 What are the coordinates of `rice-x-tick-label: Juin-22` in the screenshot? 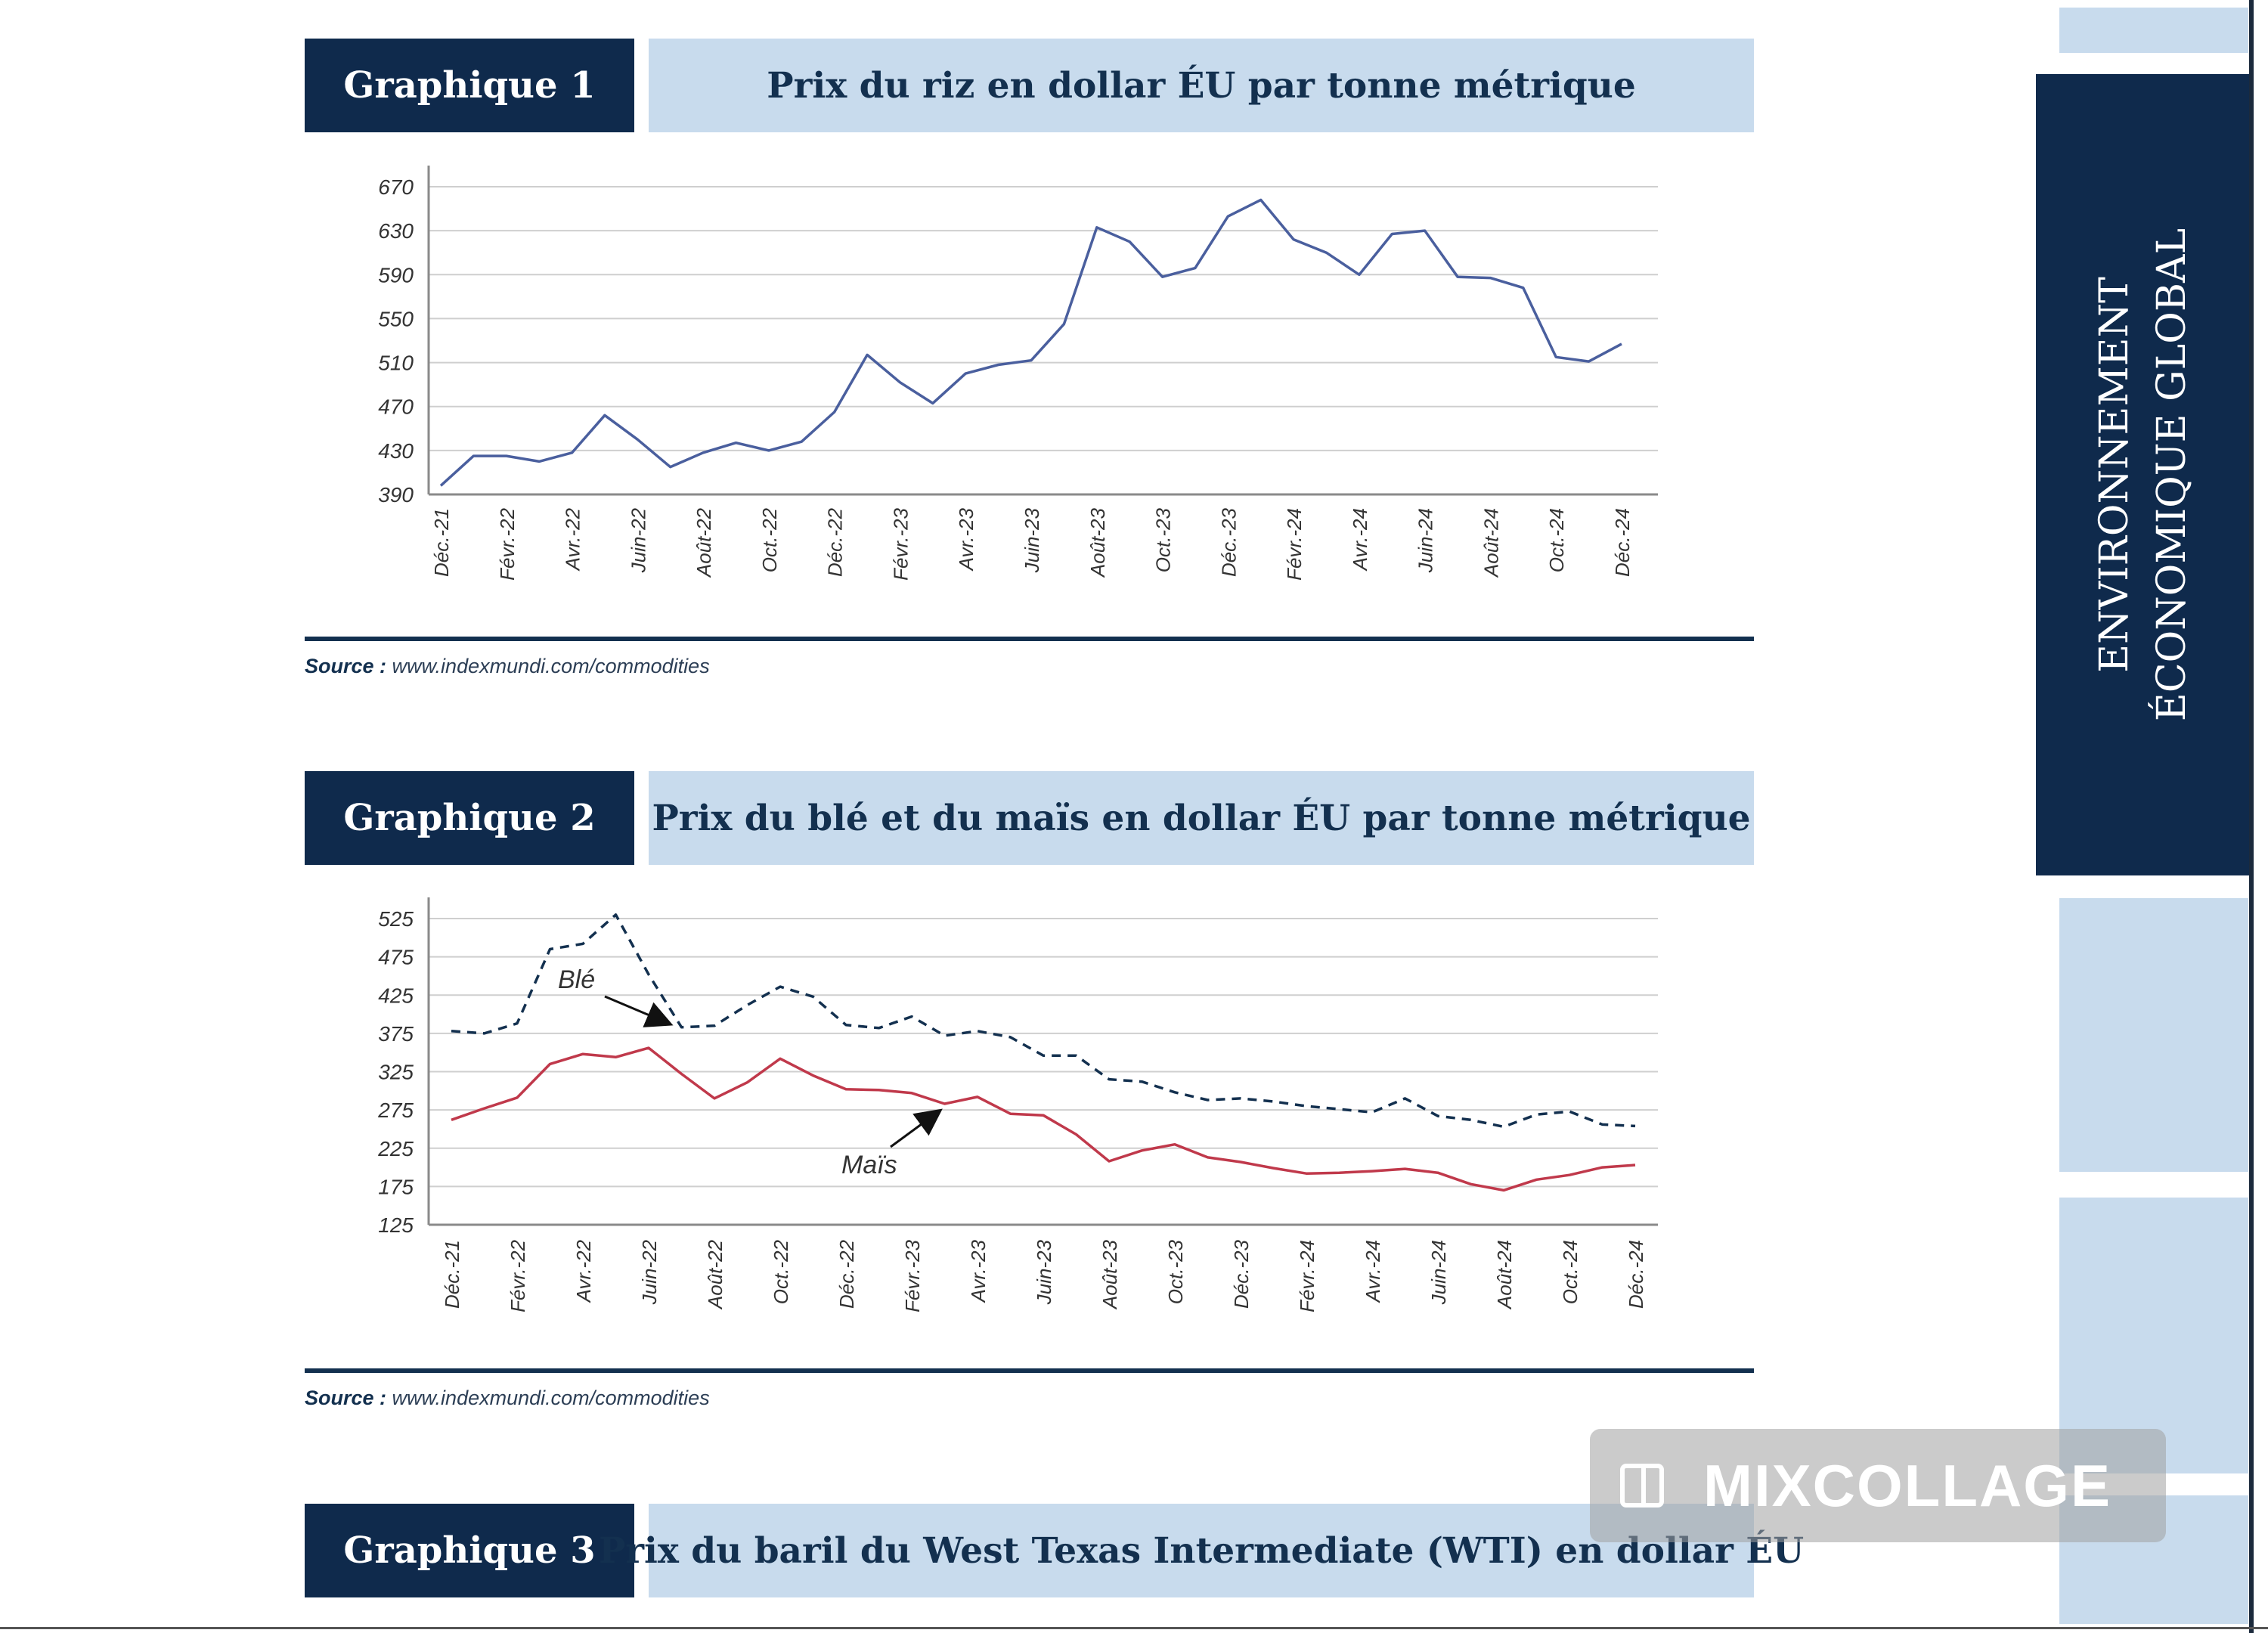 It's located at (638, 540).